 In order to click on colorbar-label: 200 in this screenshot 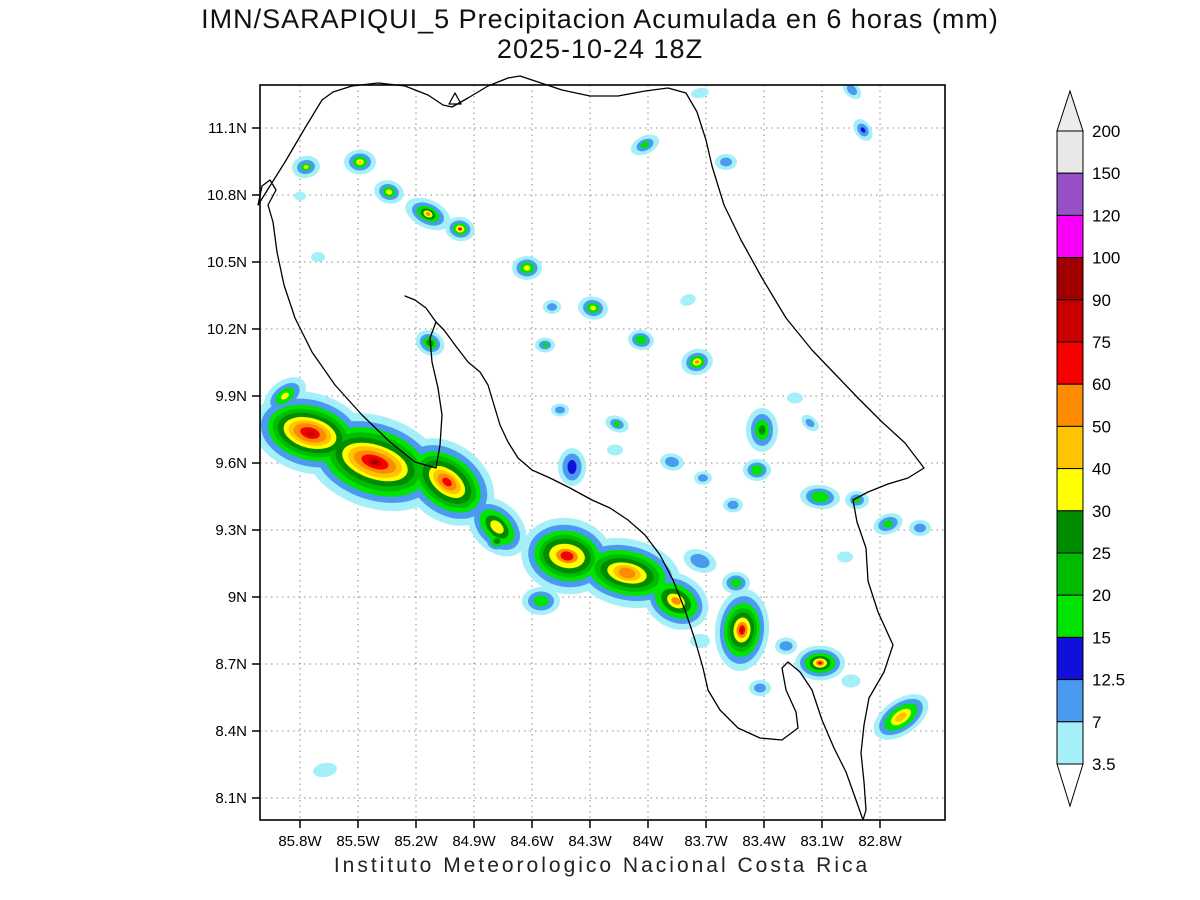, I will do `click(1106, 131)`.